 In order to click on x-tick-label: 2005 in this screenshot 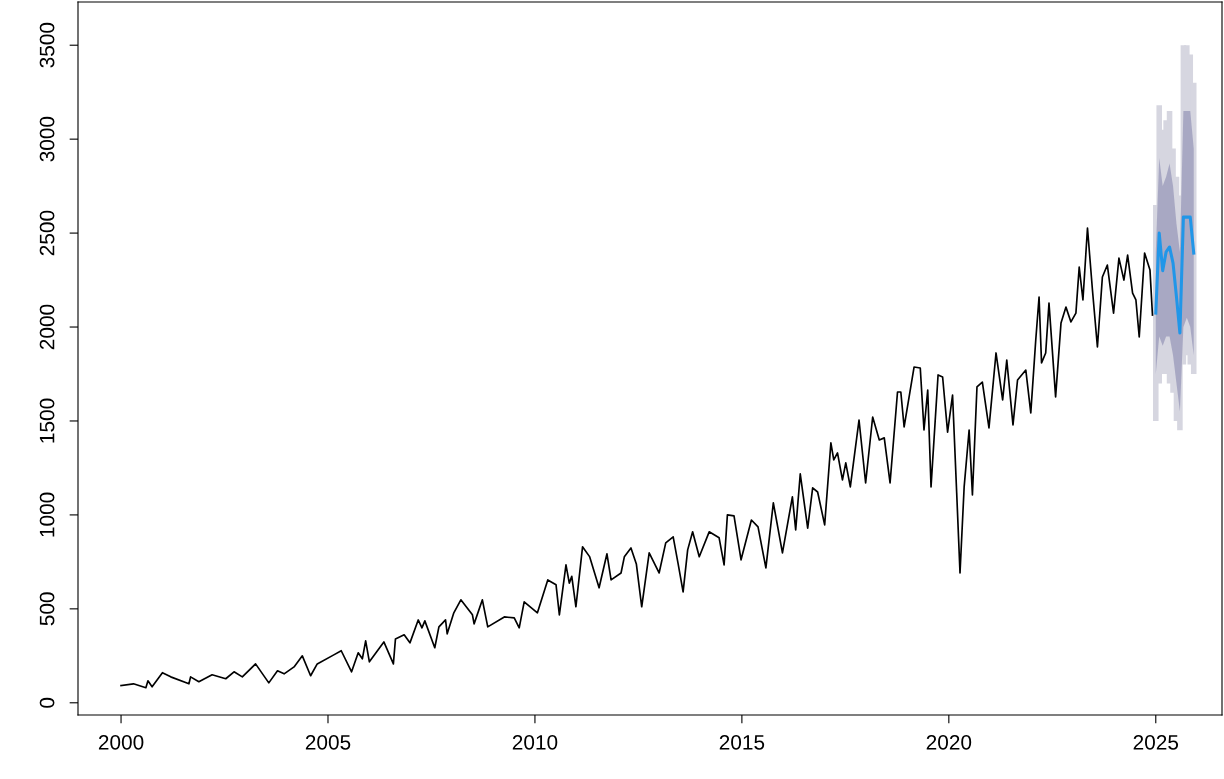, I will do `click(328, 742)`.